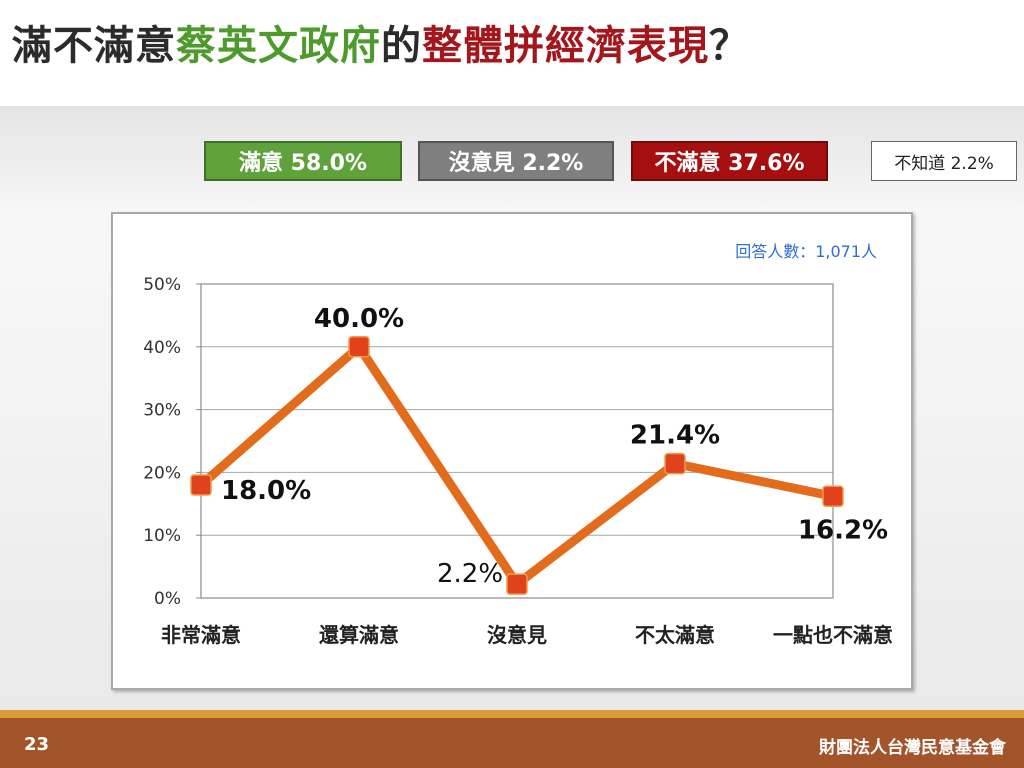 The height and width of the screenshot is (768, 1024). Describe the element at coordinates (37, 744) in the screenshot. I see `page-number: 23` at that location.